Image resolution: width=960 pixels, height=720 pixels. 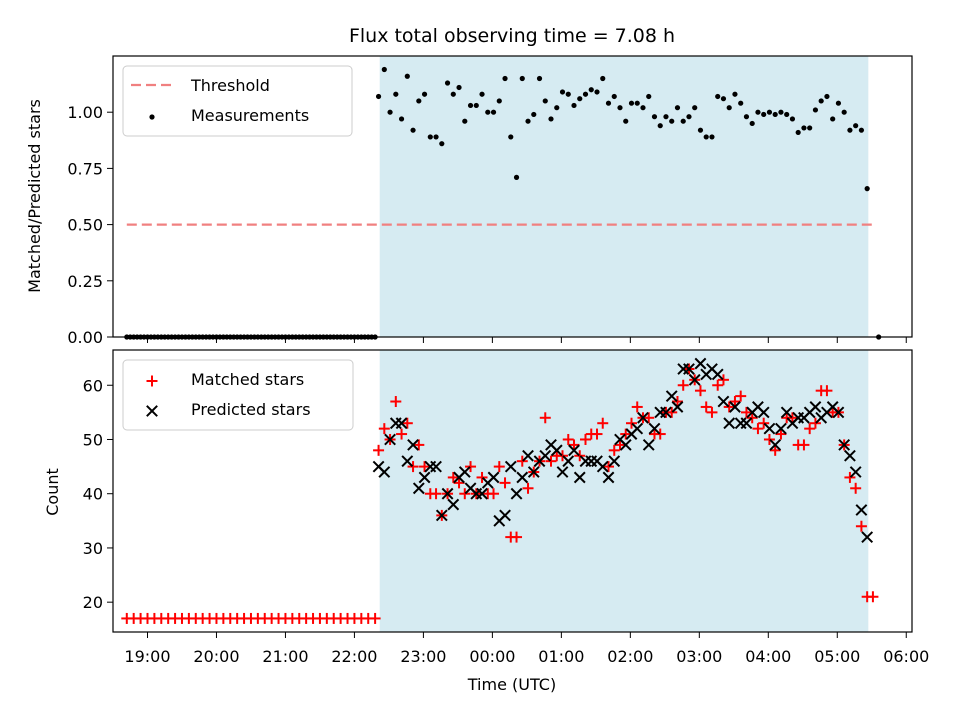 What do you see at coordinates (238, 395) in the screenshot?
I see `count-legend: Matched stars Predicted stars` at bounding box center [238, 395].